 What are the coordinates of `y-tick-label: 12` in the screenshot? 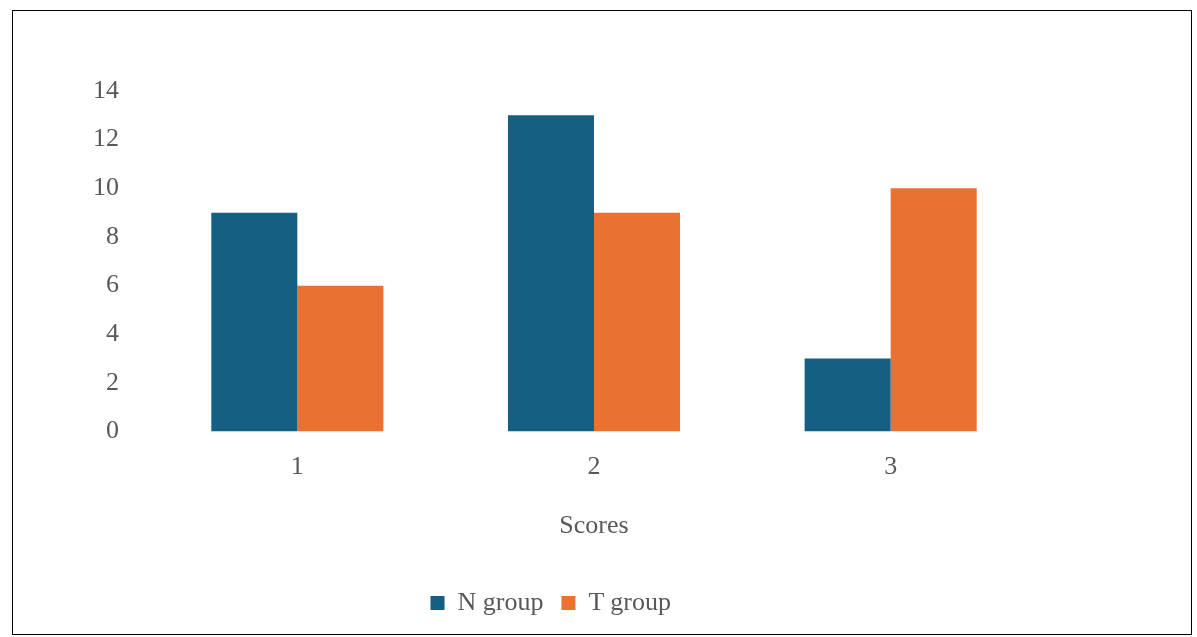 It's located at (106, 138).